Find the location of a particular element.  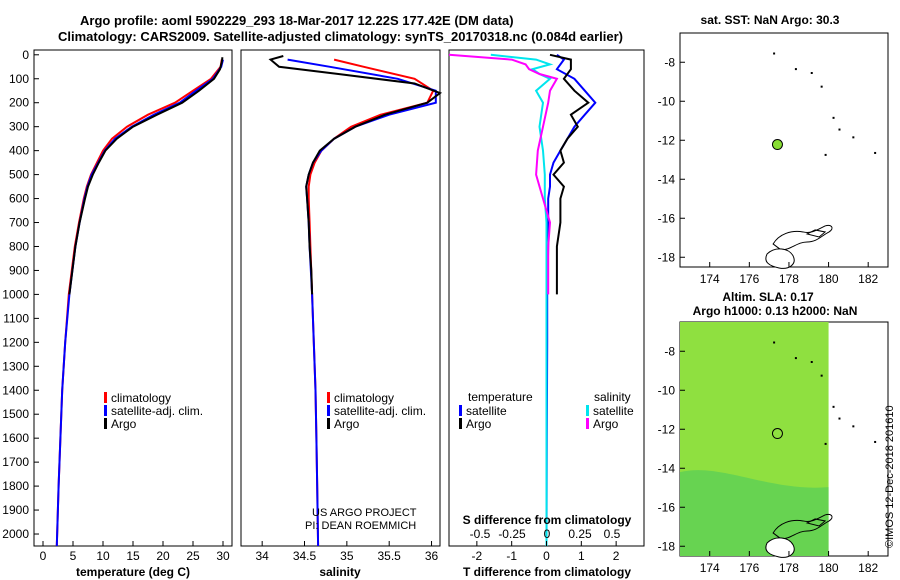

sst-lat-tick-label: -12 is located at coordinates (667, 140).